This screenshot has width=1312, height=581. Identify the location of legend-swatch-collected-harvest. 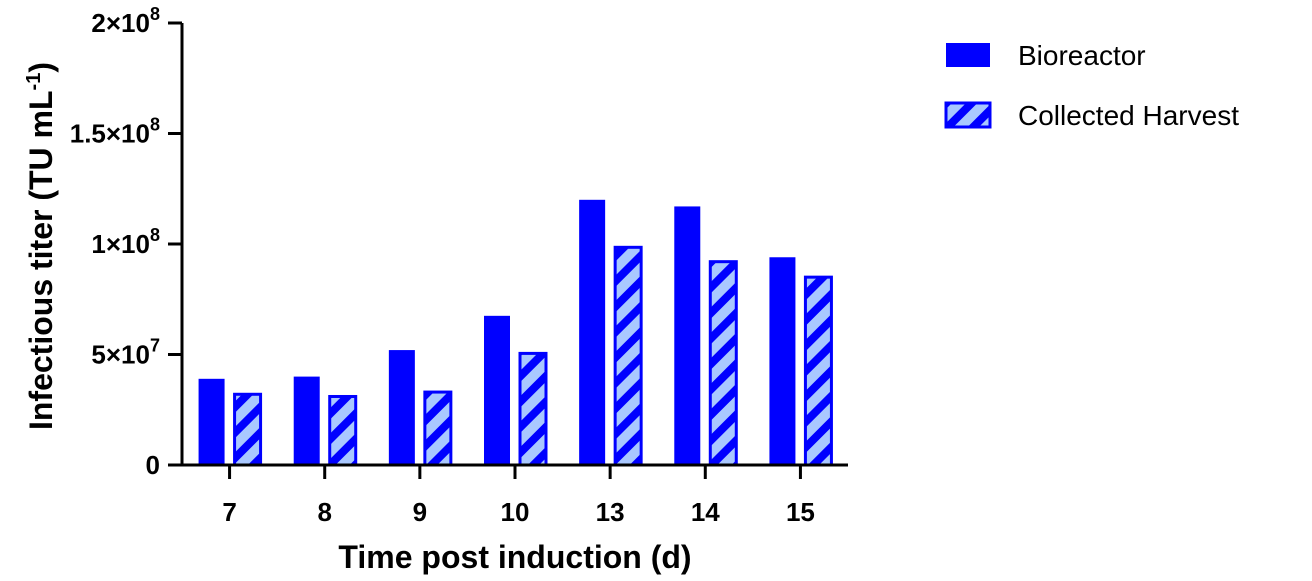
(968, 115).